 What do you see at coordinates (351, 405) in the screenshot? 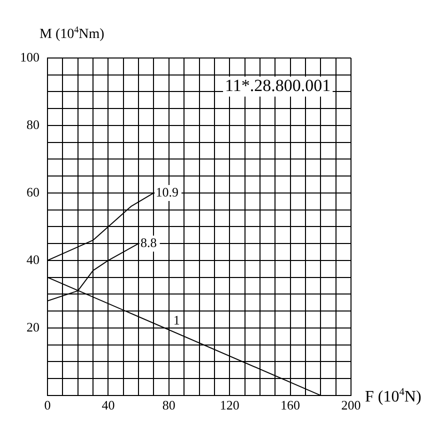
I see `x-tick-label: 200` at bounding box center [351, 405].